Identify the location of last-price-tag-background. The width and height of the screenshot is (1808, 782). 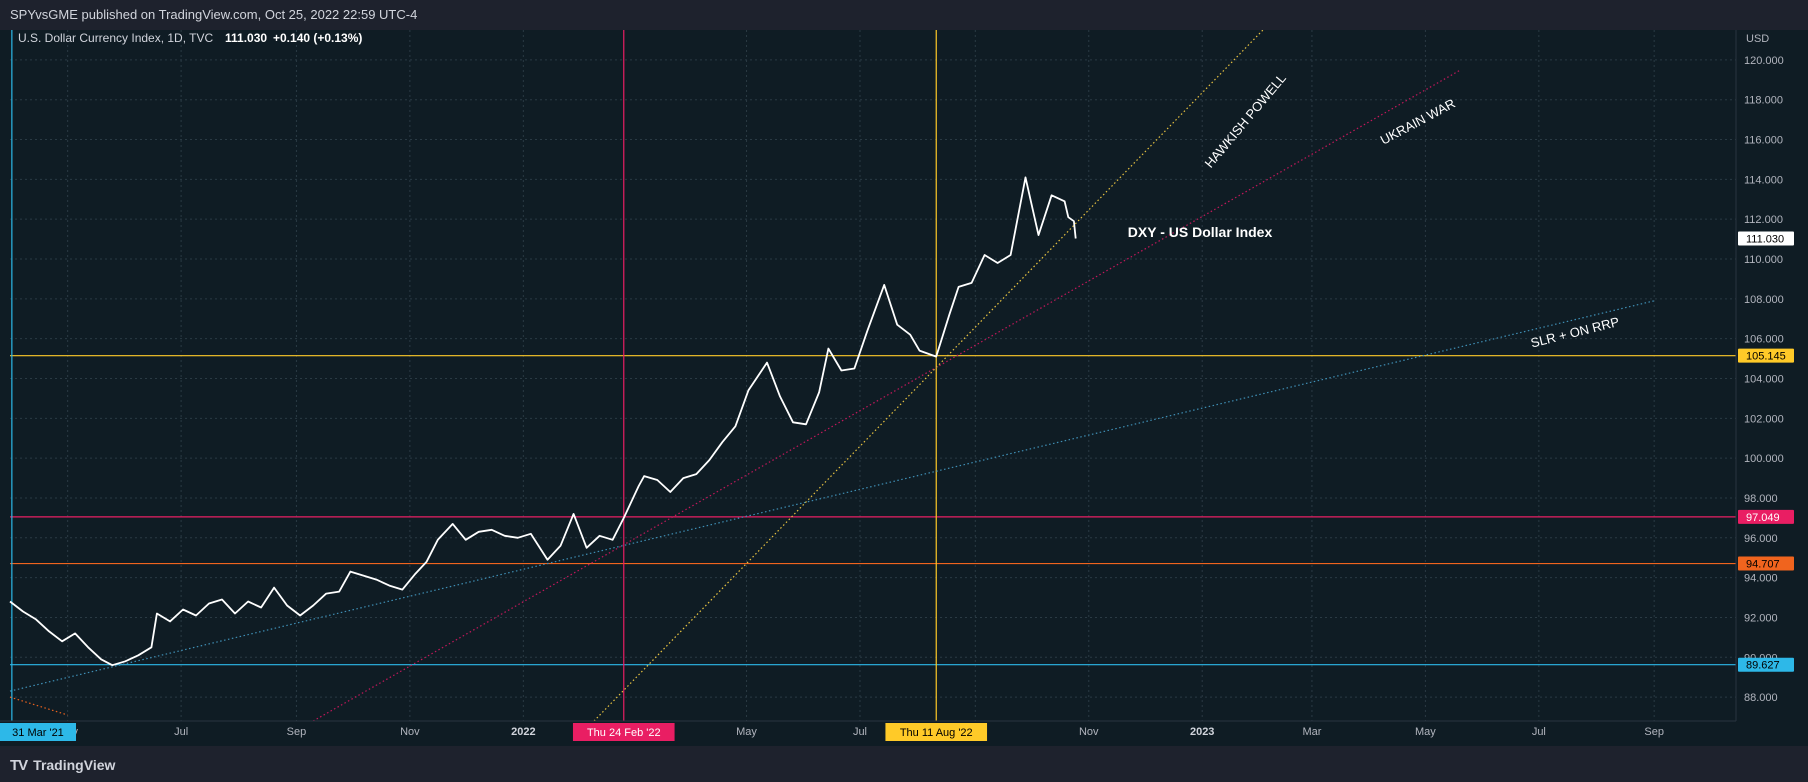
(1766, 238).